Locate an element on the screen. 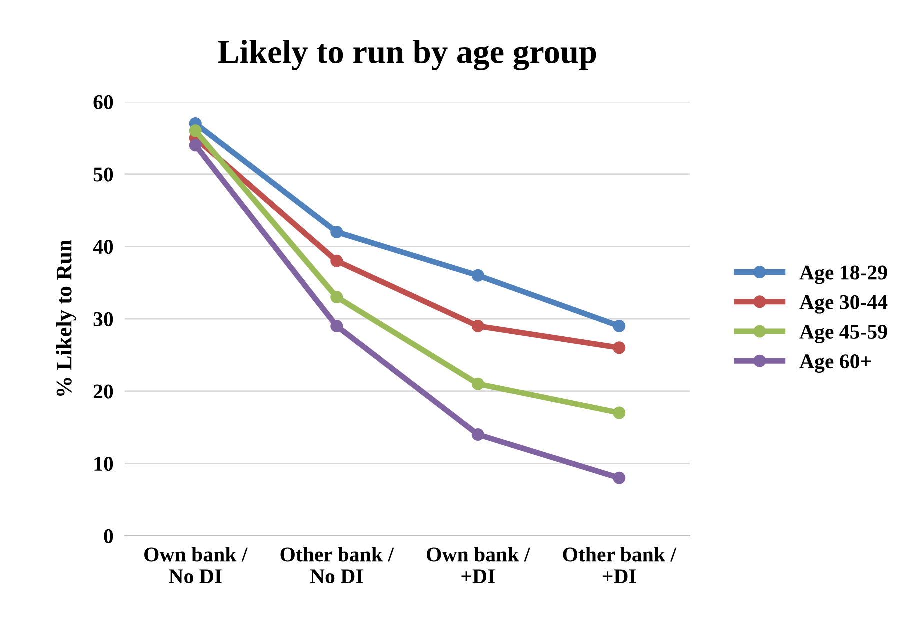 This screenshot has height=617, width=906. y-tick-label: 0 is located at coordinates (109, 536).